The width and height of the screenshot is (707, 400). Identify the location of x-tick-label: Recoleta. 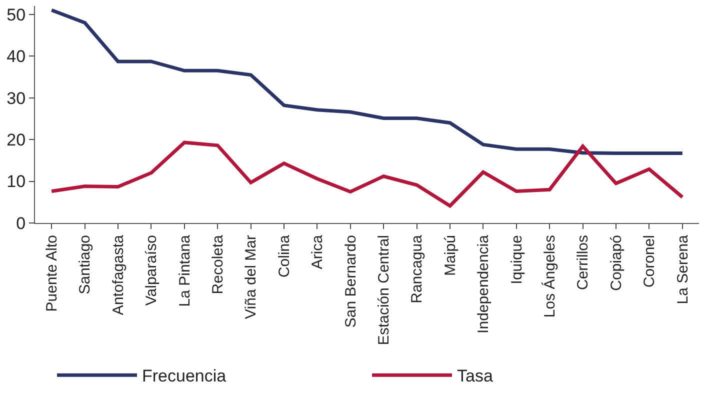
(217, 264).